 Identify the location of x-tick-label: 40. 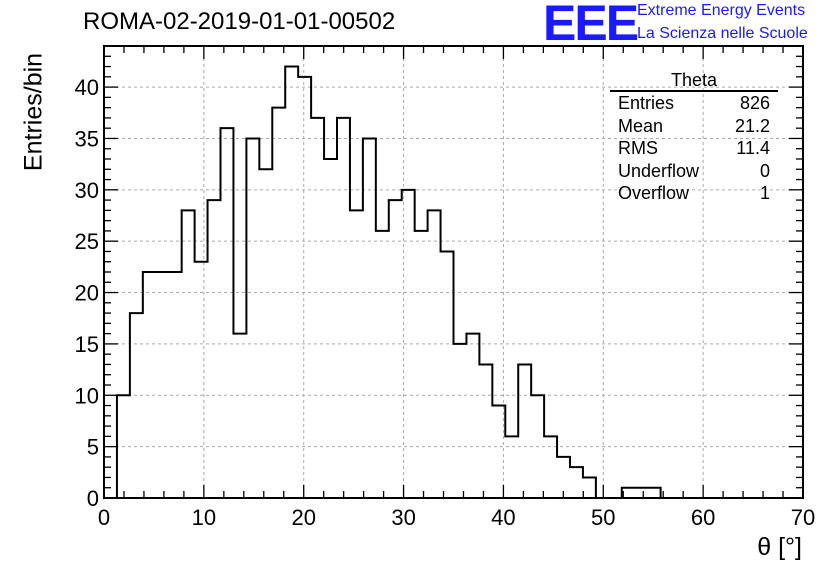
(503, 517).